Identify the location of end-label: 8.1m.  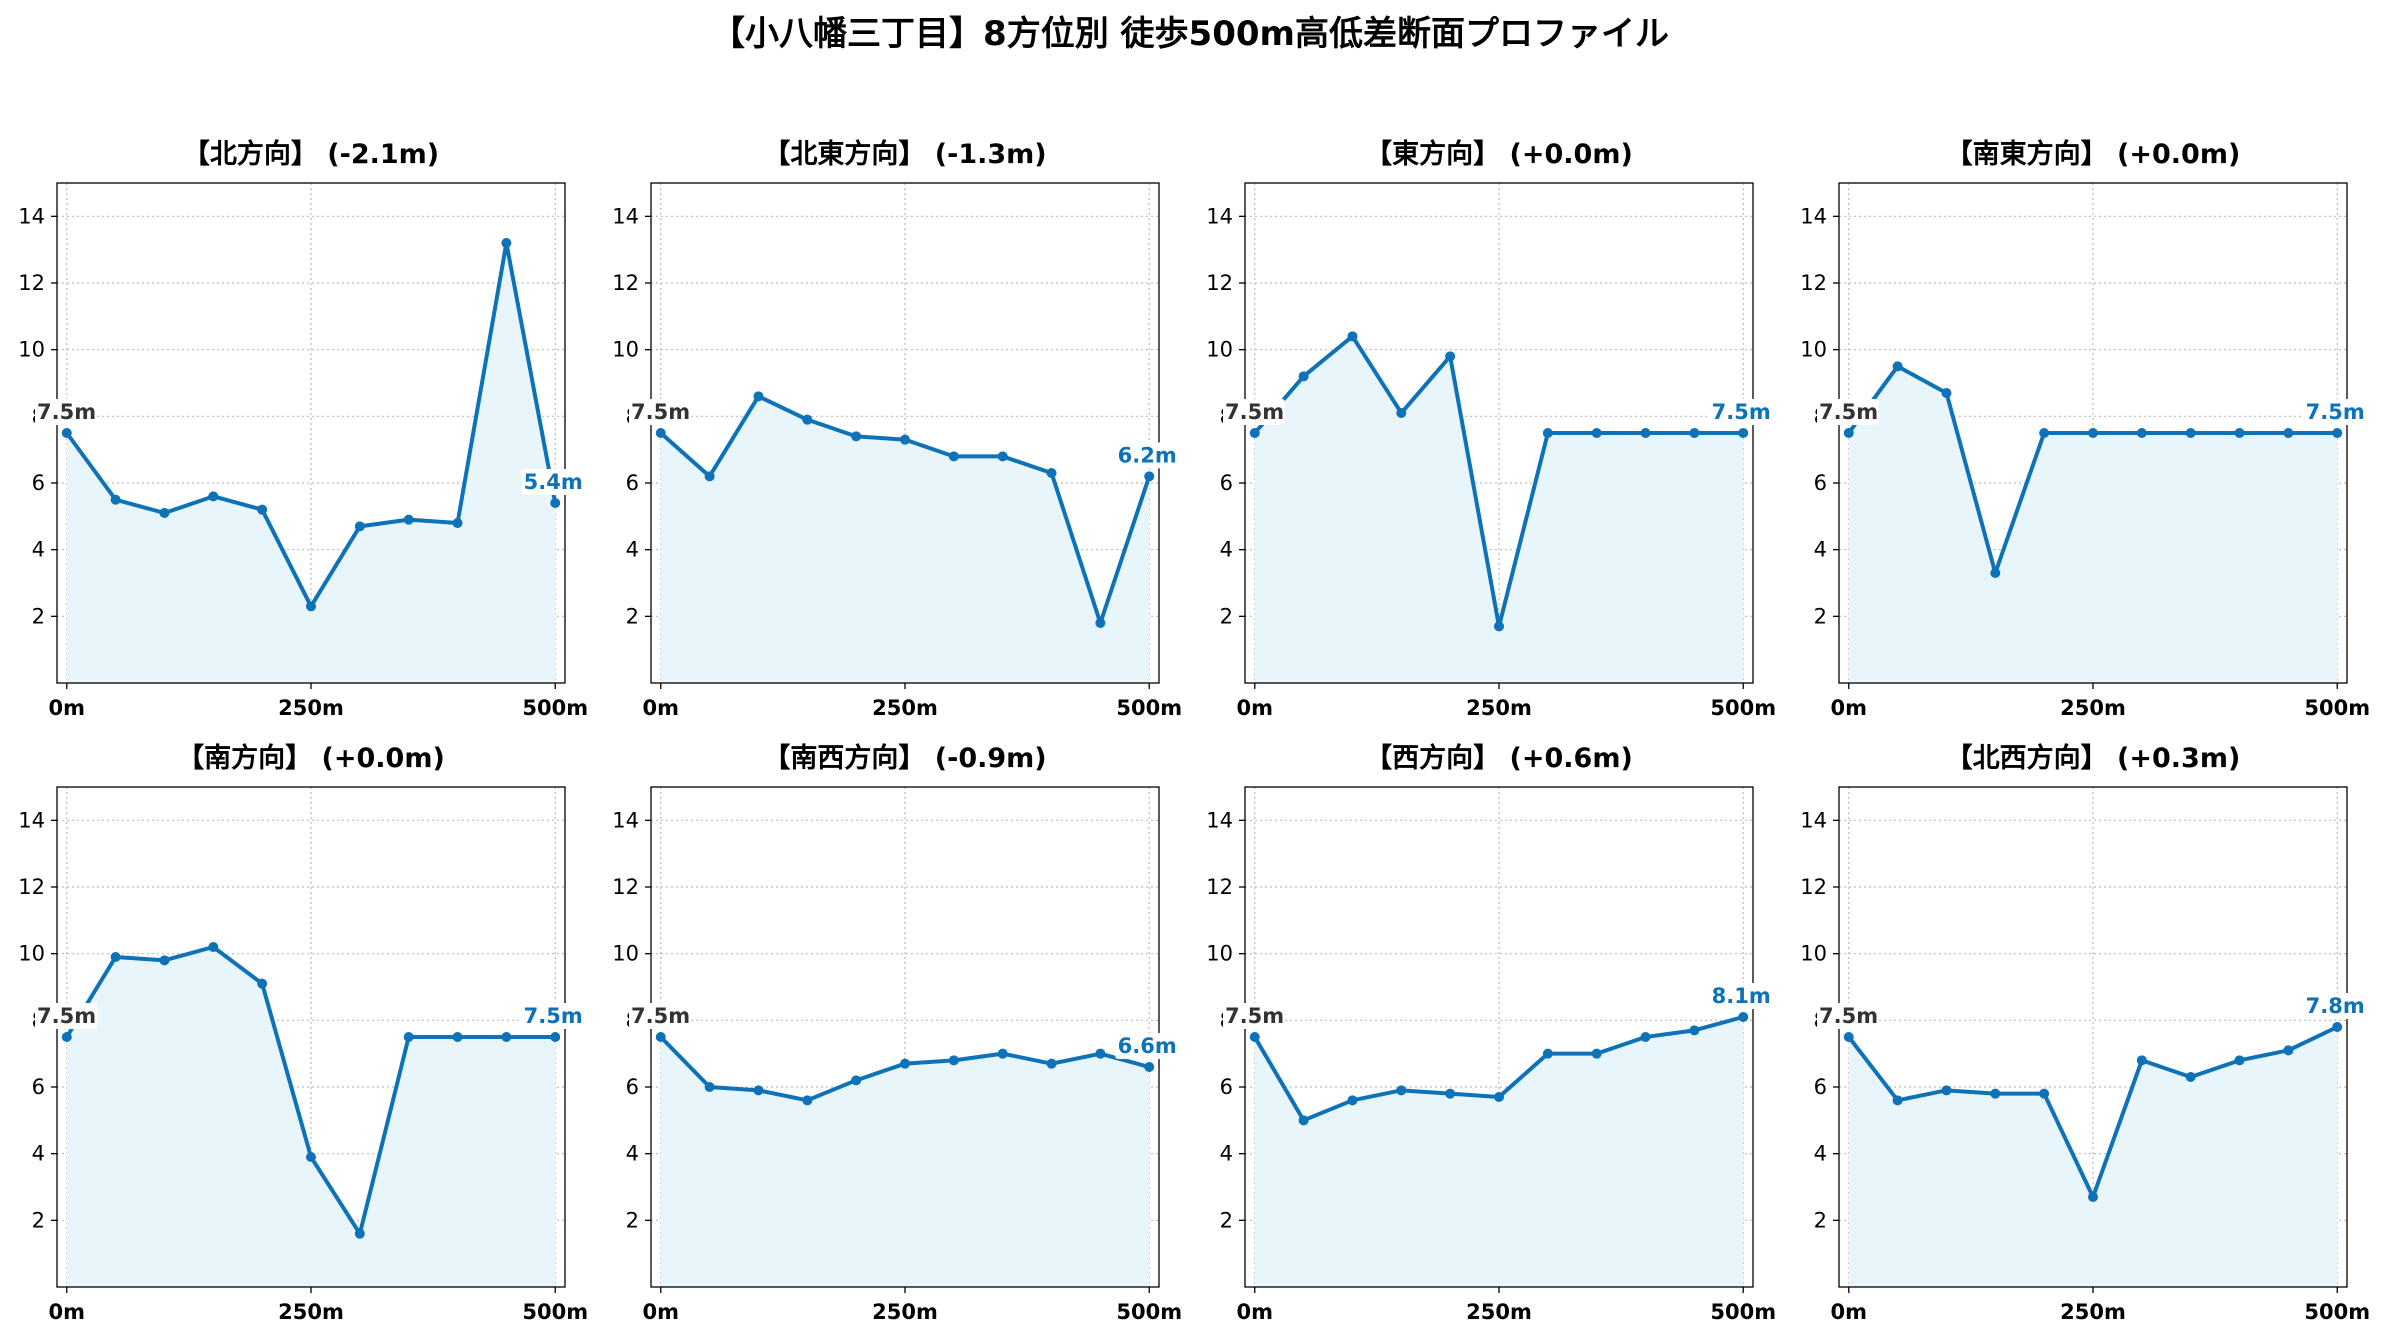
(1741, 996).